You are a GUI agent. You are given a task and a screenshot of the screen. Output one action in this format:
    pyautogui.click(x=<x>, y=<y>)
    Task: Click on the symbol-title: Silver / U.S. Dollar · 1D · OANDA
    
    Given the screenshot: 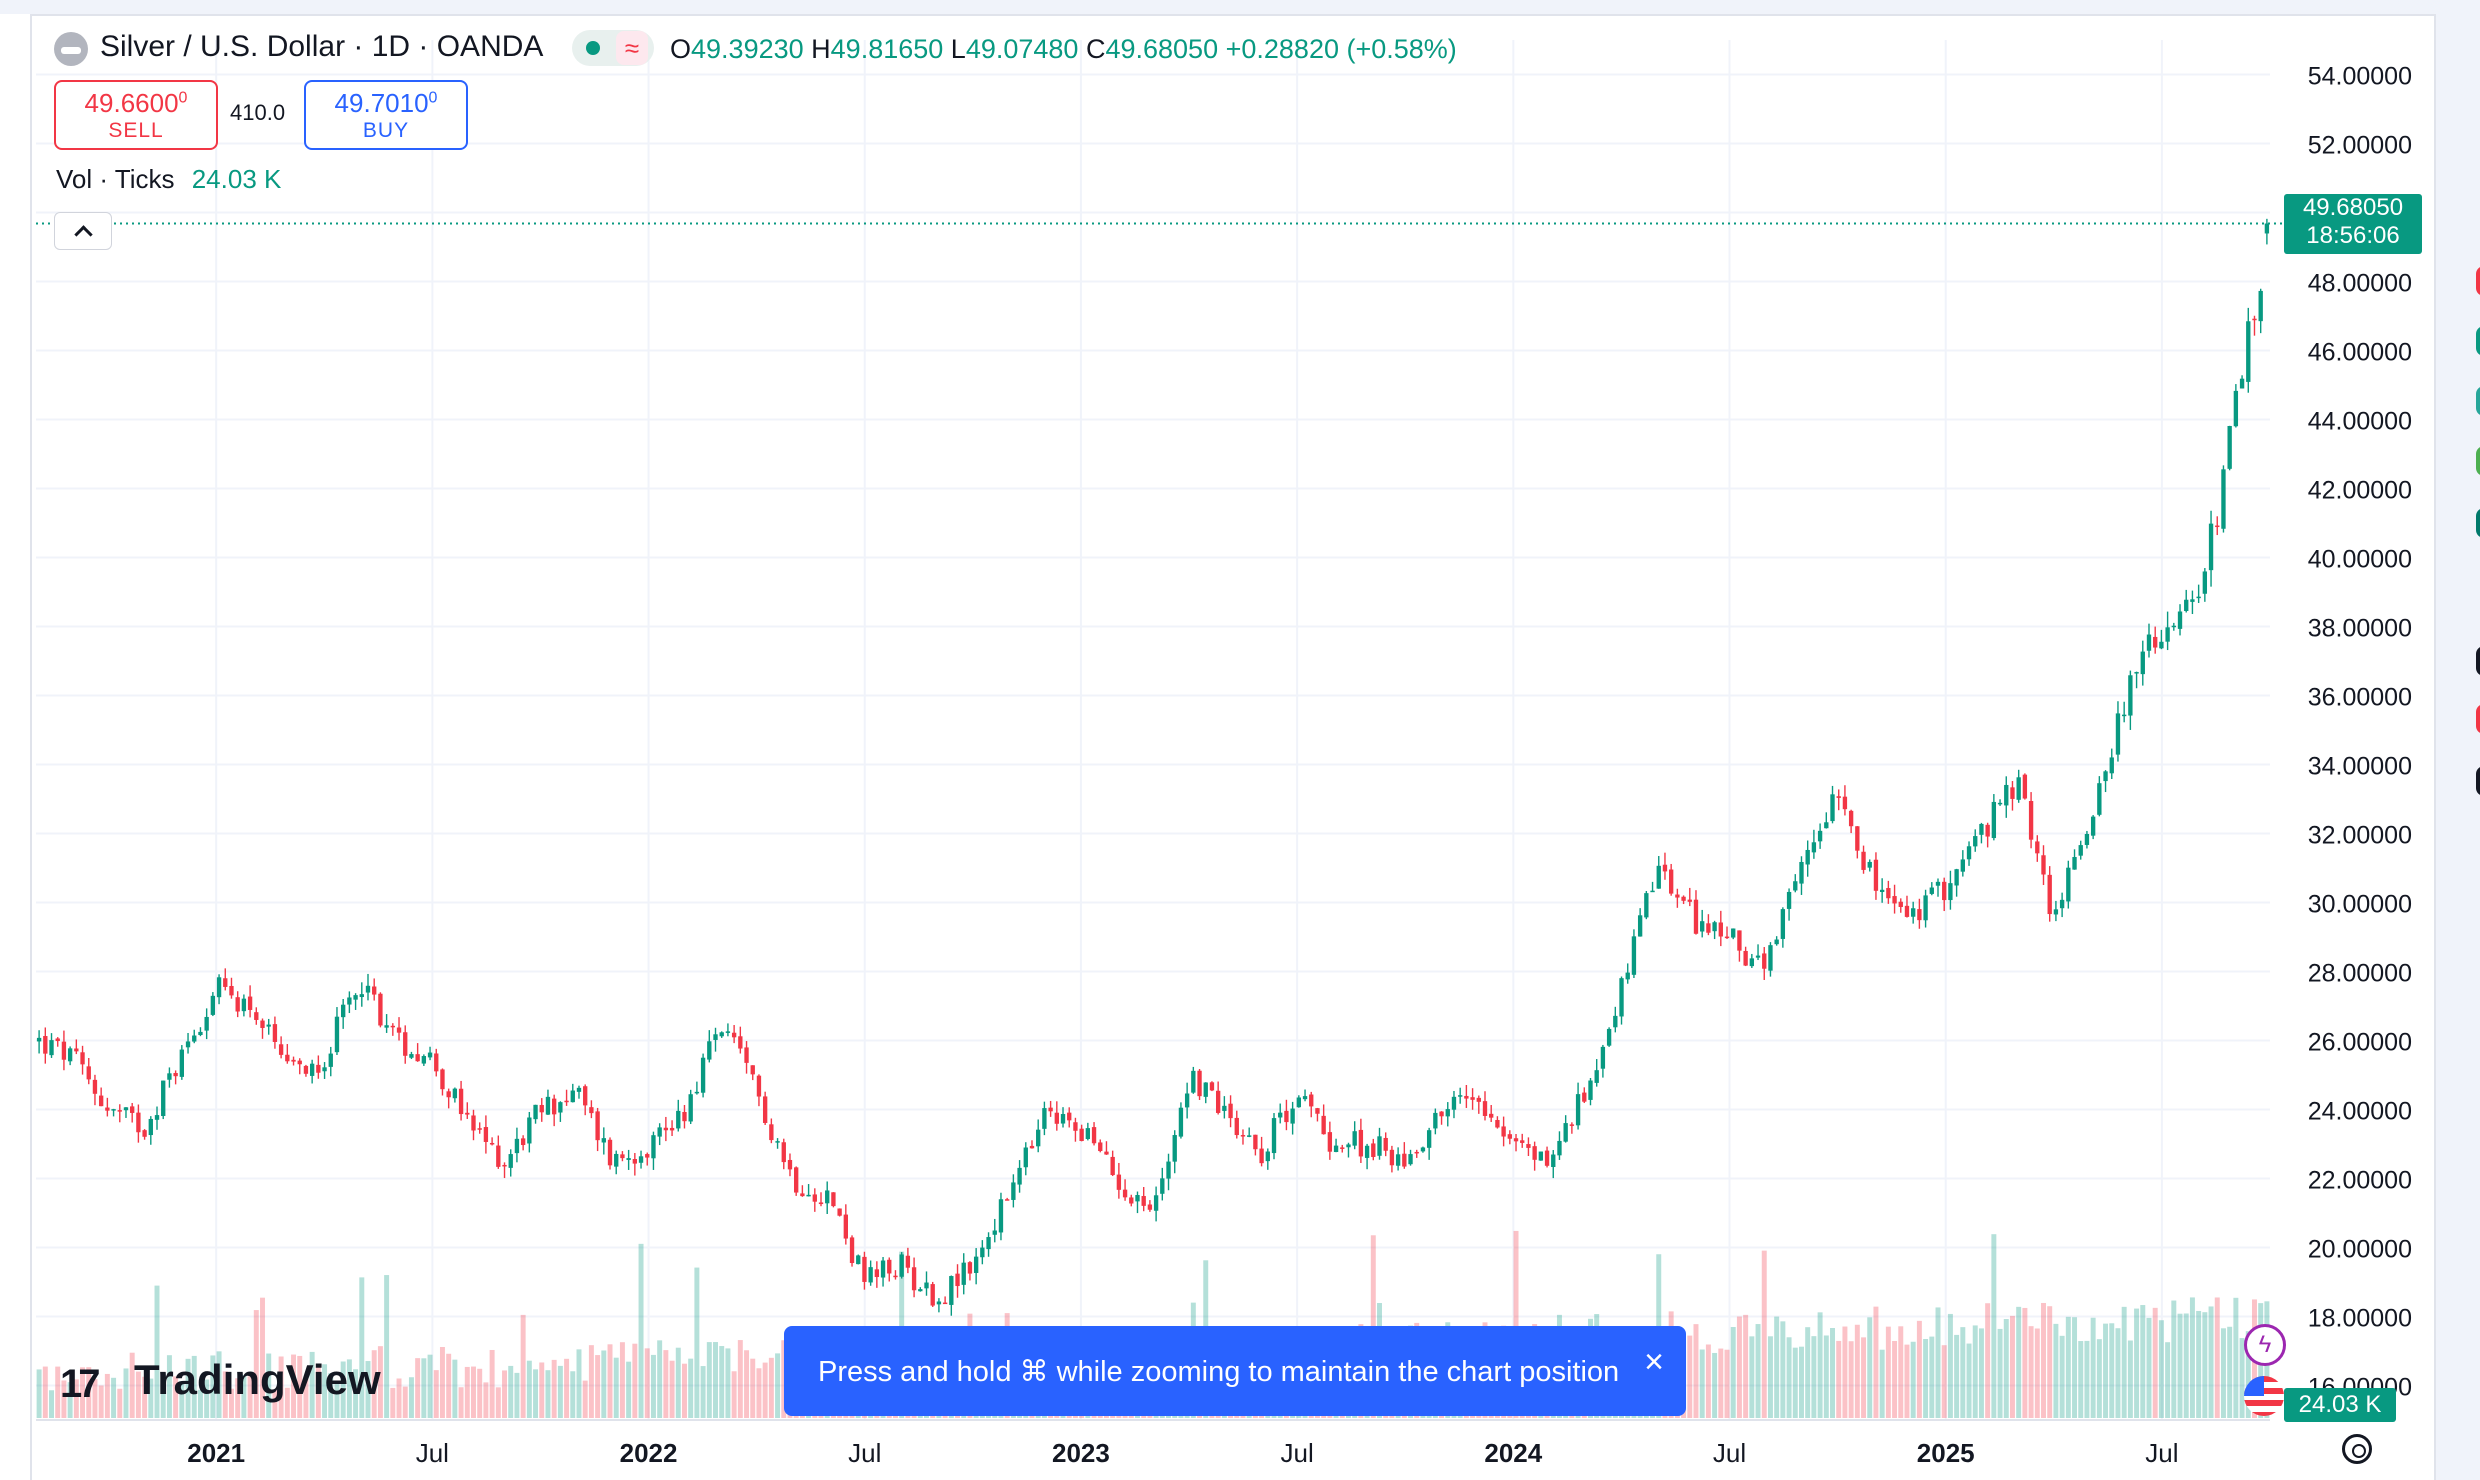 What is the action you would take?
    pyautogui.click(x=322, y=46)
    